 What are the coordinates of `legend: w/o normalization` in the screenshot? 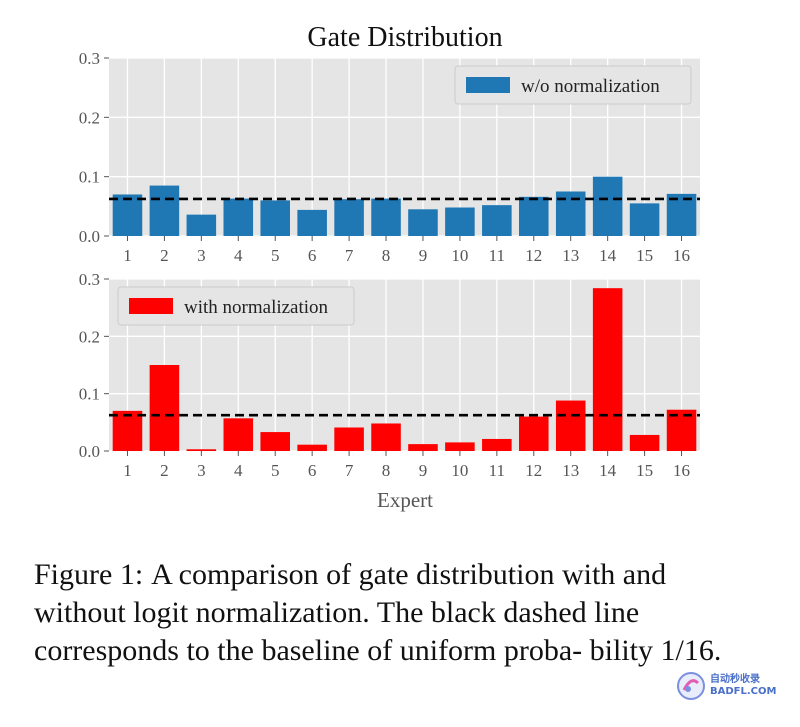 It's located at (573, 85).